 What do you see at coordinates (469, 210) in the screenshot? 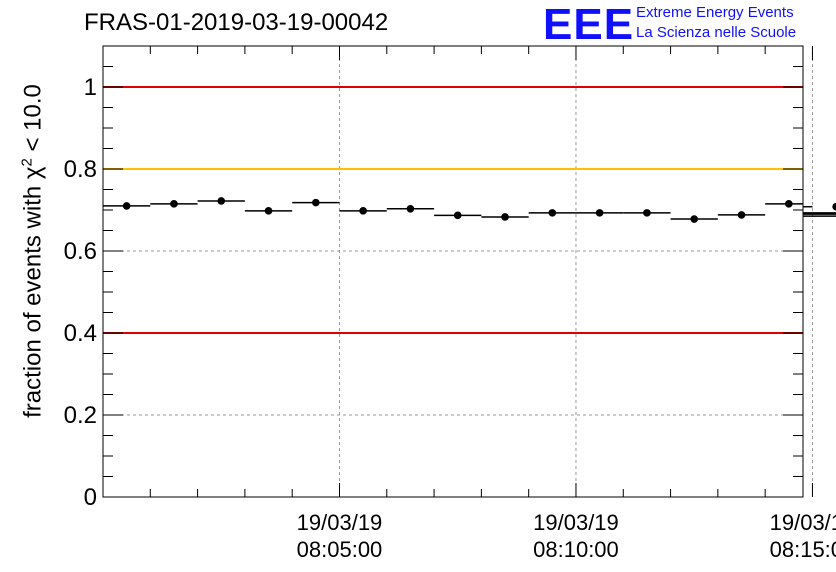
I see `data-series` at bounding box center [469, 210].